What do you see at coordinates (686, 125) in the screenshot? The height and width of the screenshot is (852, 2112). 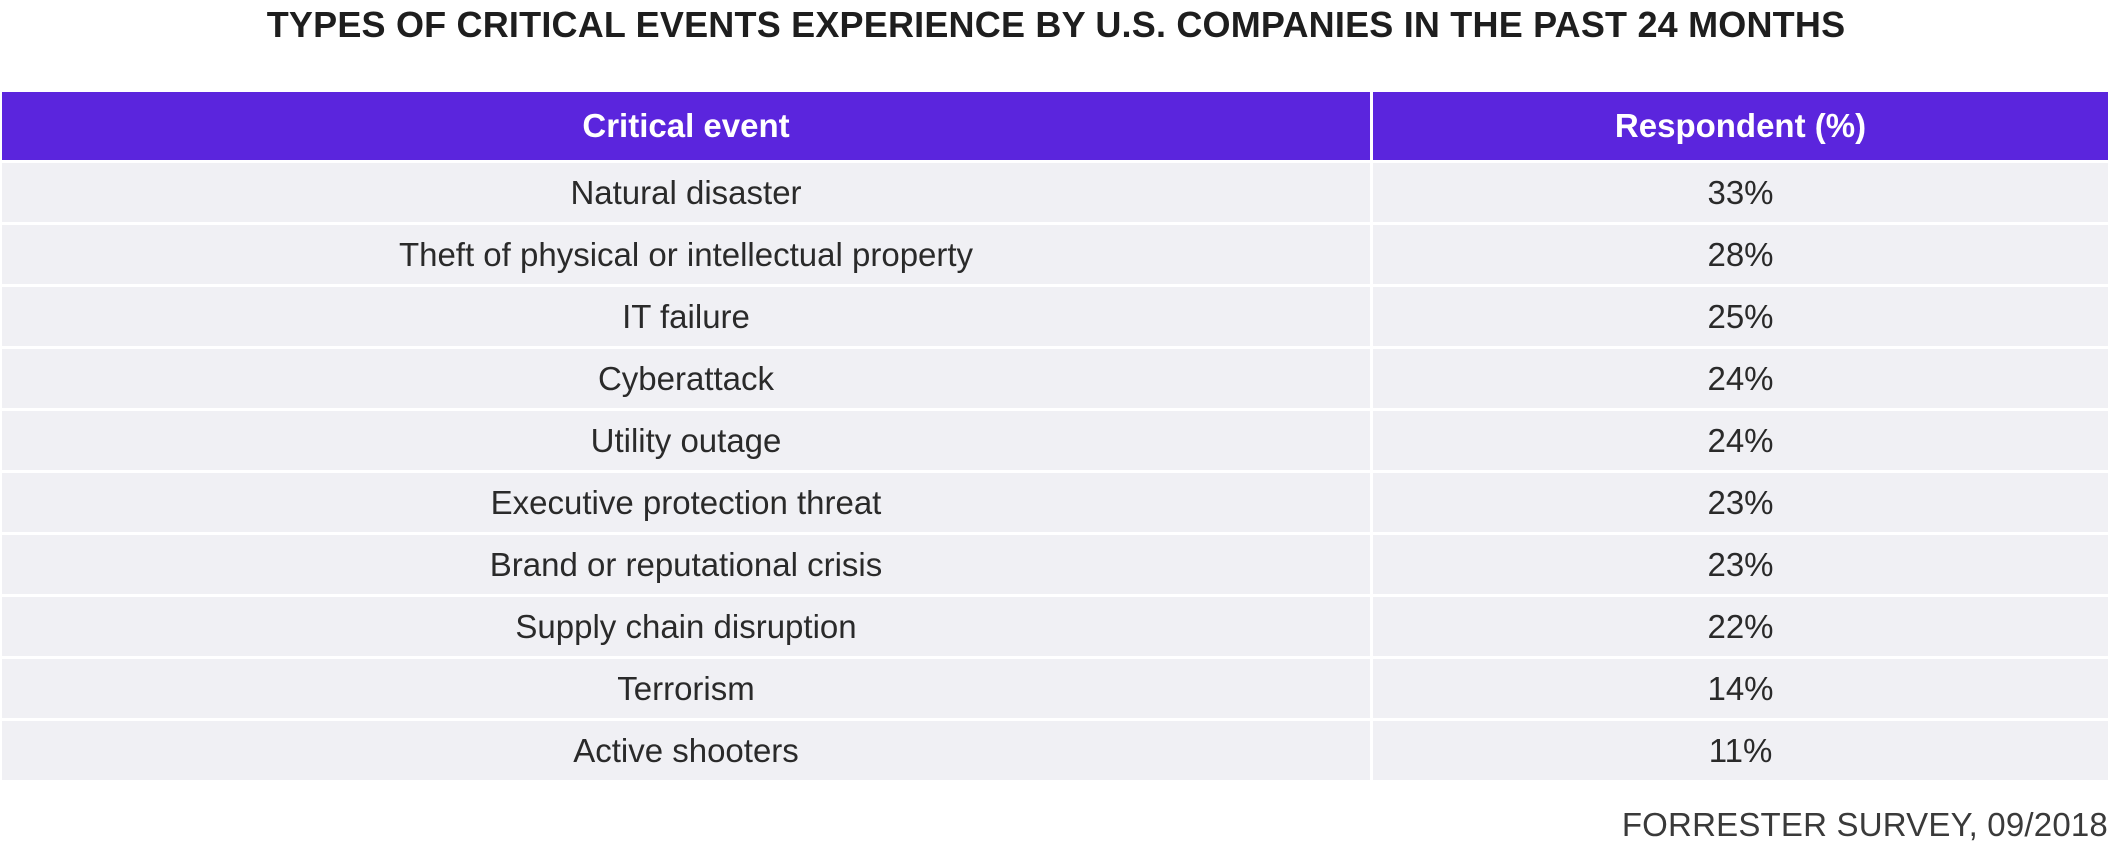 I see `column-header-critical-event: Critical event` at bounding box center [686, 125].